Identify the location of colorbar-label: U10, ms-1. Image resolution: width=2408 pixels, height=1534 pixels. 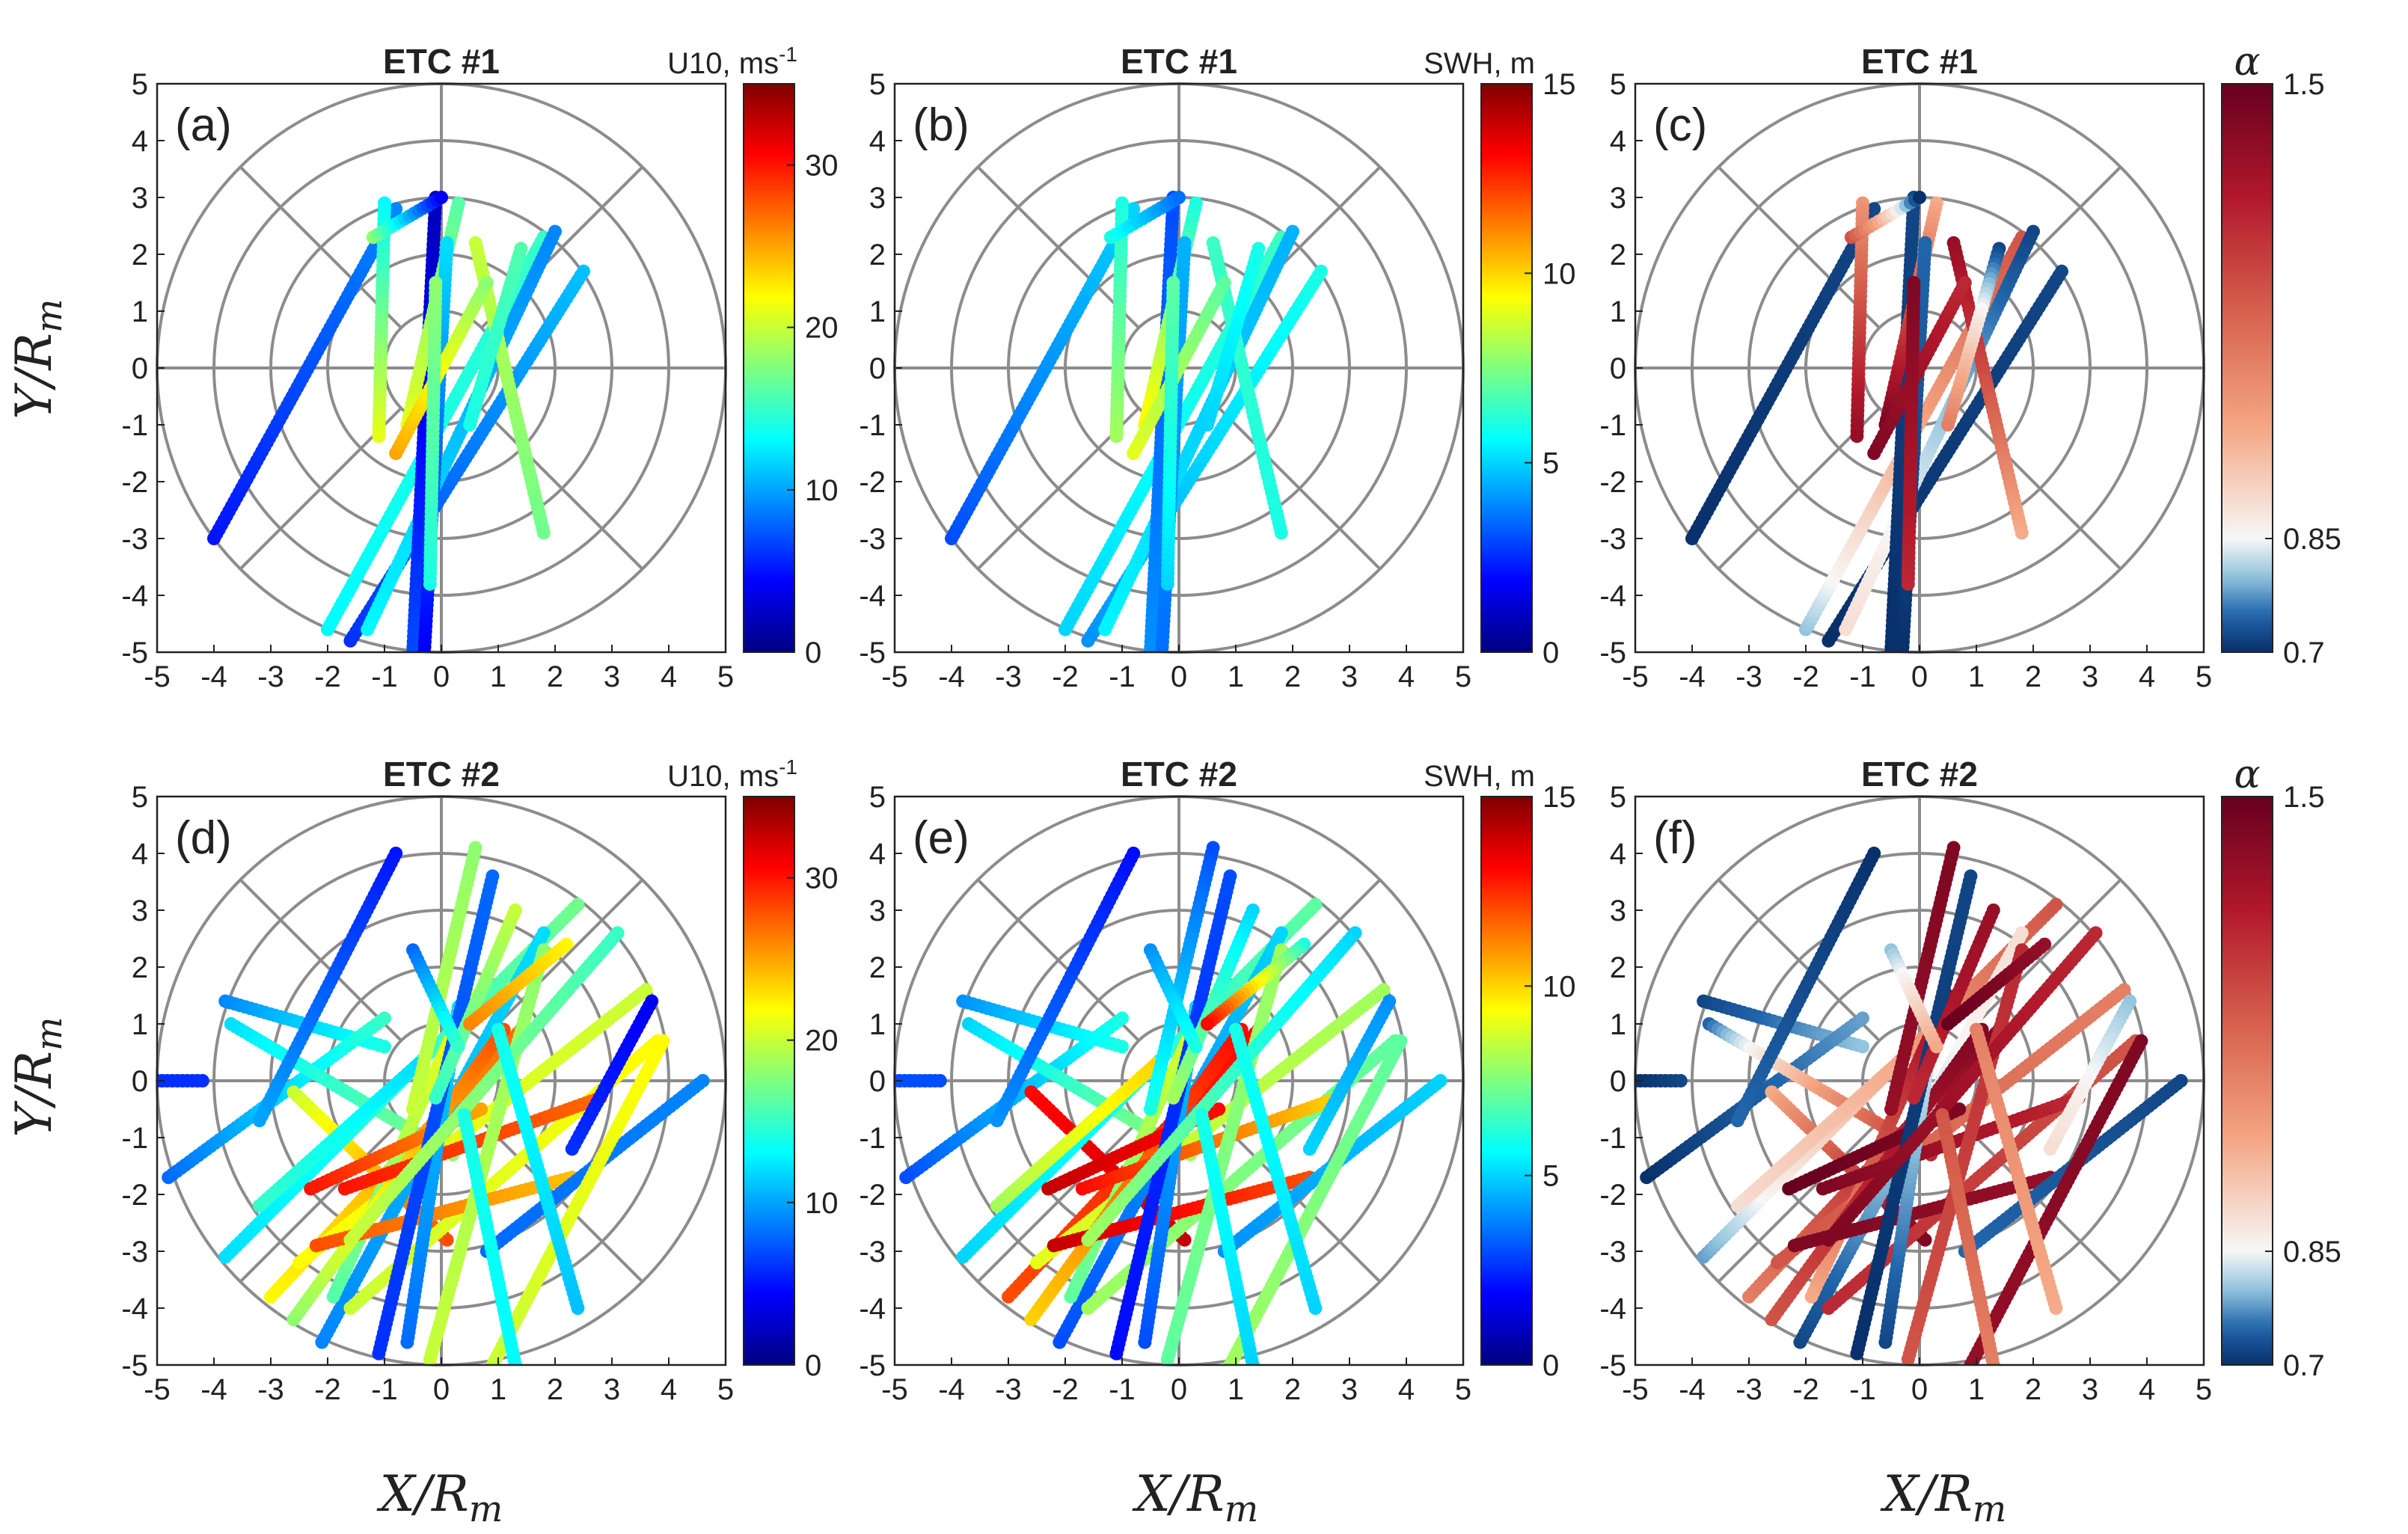
(732, 774).